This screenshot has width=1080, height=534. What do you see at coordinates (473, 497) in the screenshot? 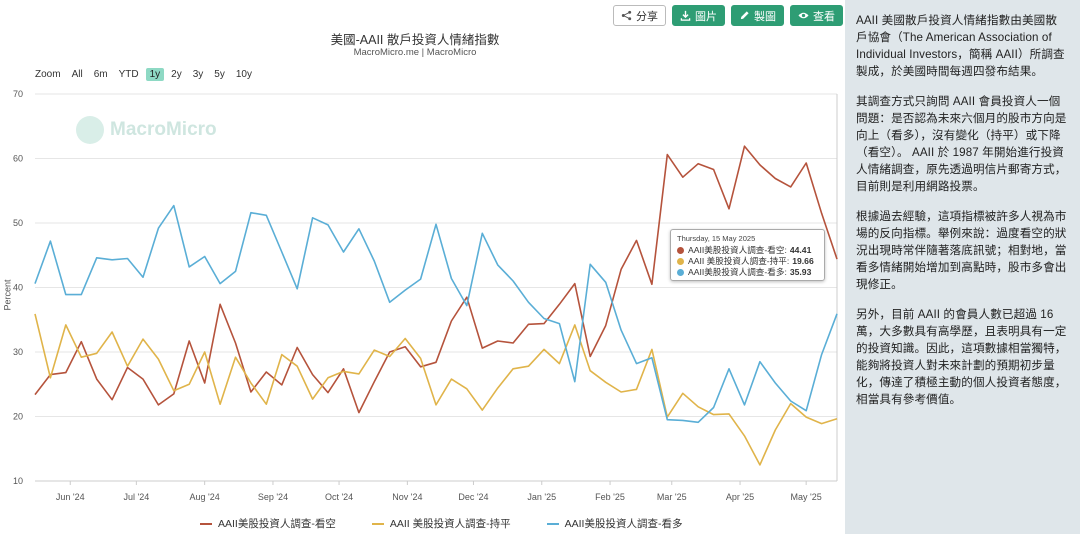
I see `x-tick-label: Dec '24` at bounding box center [473, 497].